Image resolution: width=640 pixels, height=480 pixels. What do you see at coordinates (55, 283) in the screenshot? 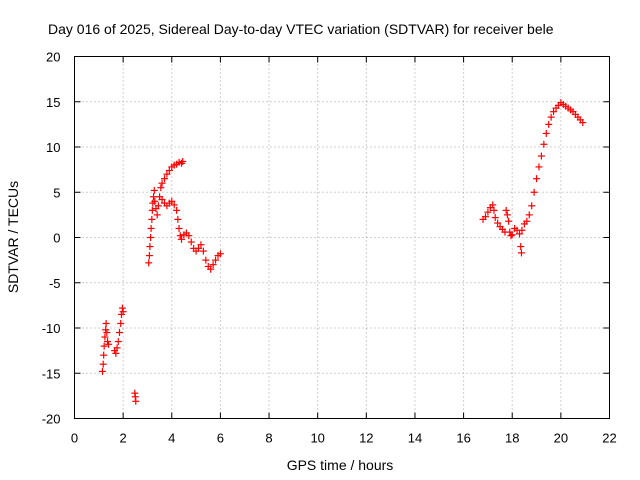
I see `y-tick-label: -5` at bounding box center [55, 283].